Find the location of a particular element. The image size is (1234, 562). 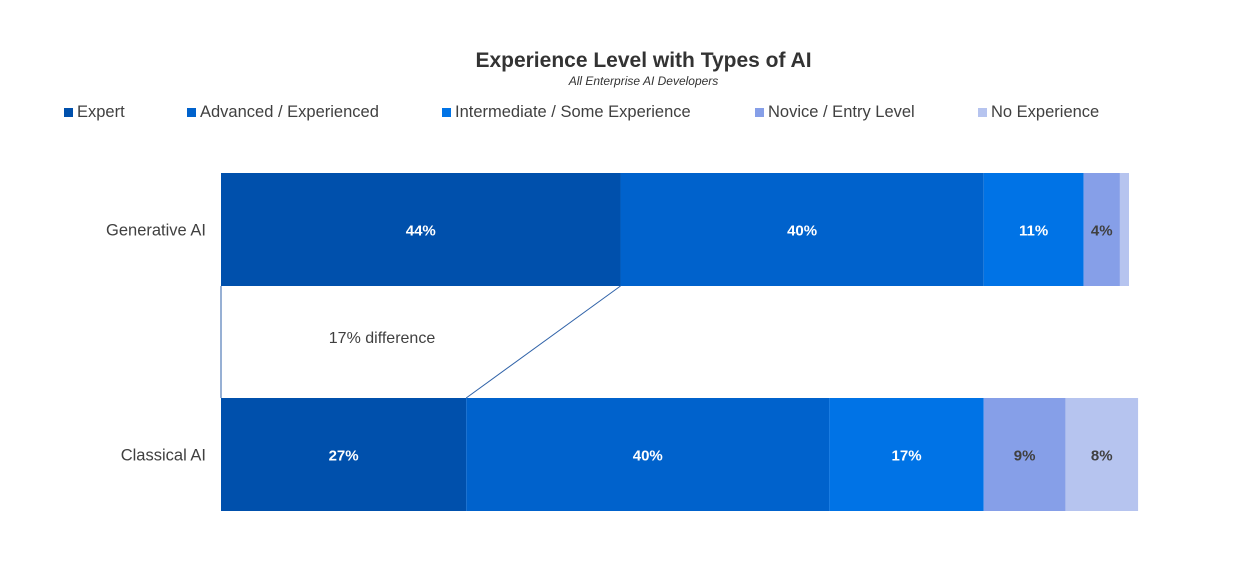

legend-item-expert: Expert is located at coordinates (94, 112).